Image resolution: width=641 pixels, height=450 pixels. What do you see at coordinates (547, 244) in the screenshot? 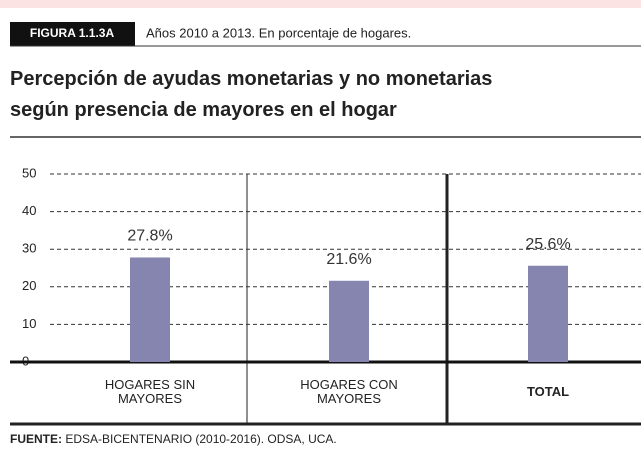
I see `value-label: 25.6%` at bounding box center [547, 244].